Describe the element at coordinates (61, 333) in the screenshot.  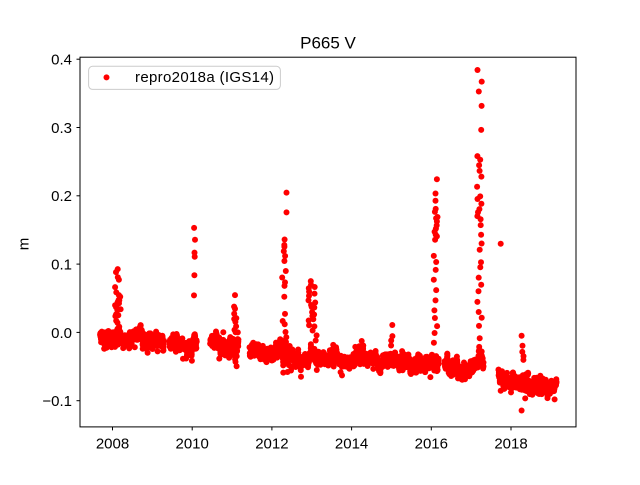
I see `svg-text: 0.0` at that location.